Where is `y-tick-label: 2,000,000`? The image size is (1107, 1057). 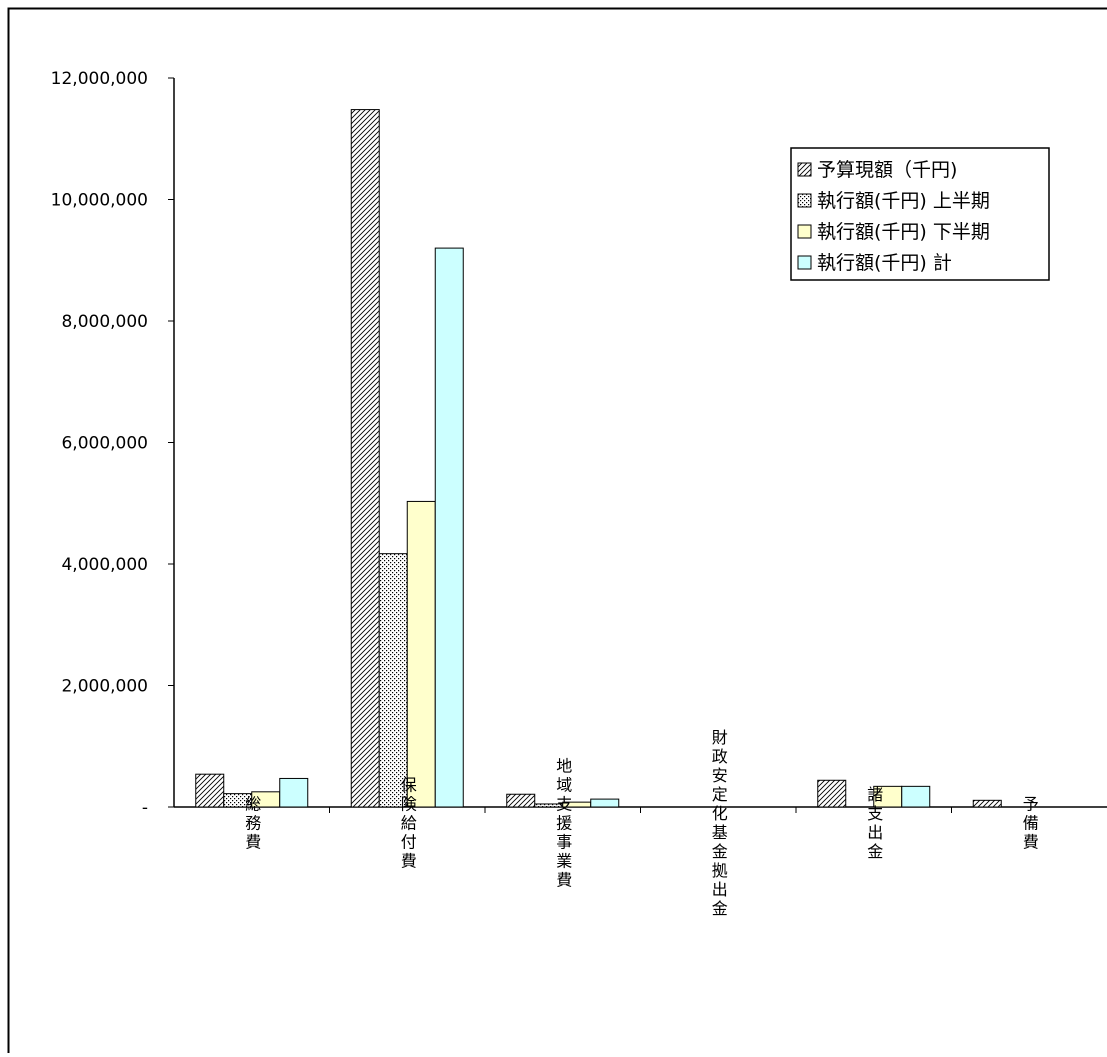 y-tick-label: 2,000,000 is located at coordinates (104, 687).